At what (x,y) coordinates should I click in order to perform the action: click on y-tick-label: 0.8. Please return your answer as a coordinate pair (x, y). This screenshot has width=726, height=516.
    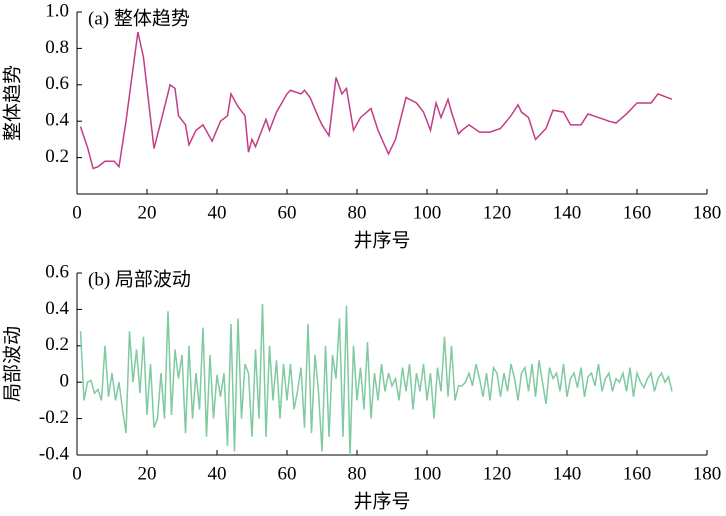
    Looking at the image, I should click on (57, 47).